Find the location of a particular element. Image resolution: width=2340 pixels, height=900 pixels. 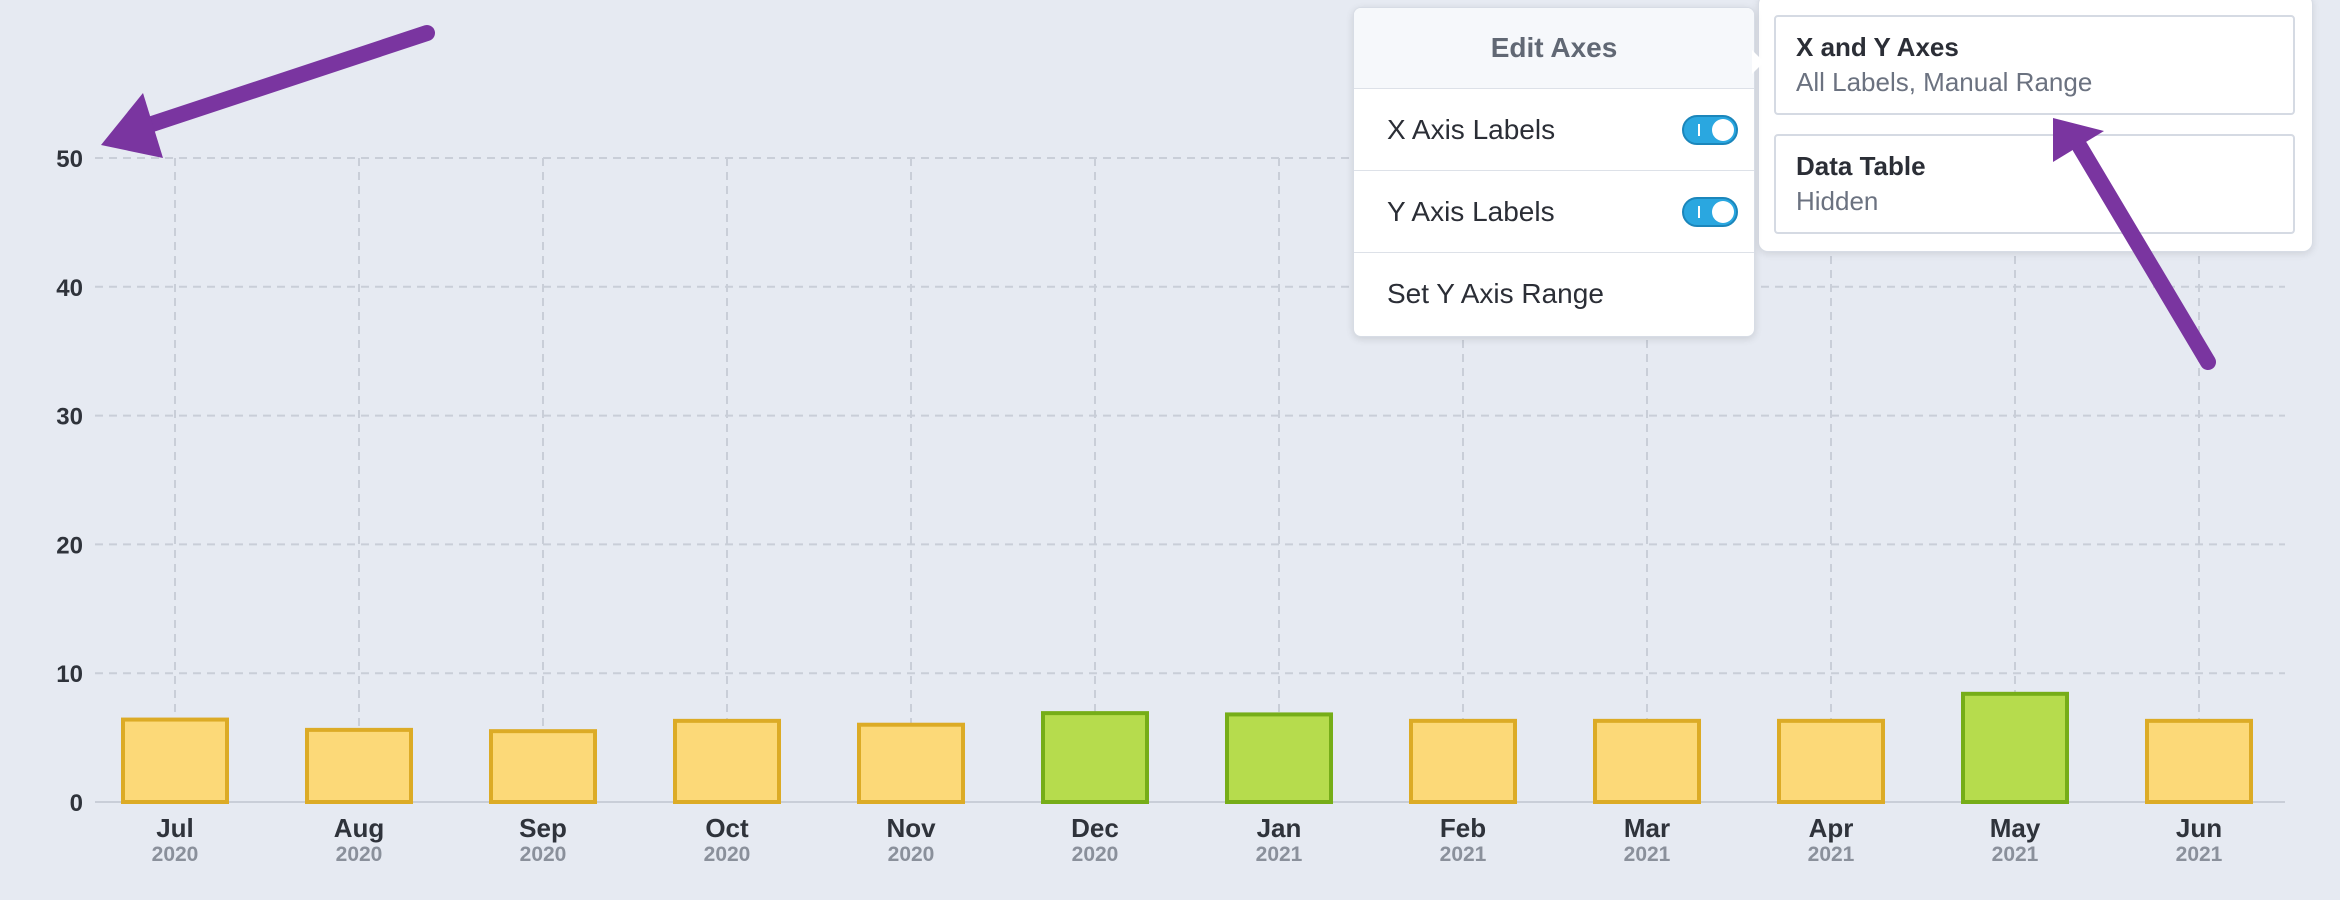

x-and-y-axes-title: X and Y Axes is located at coordinates (1877, 47).